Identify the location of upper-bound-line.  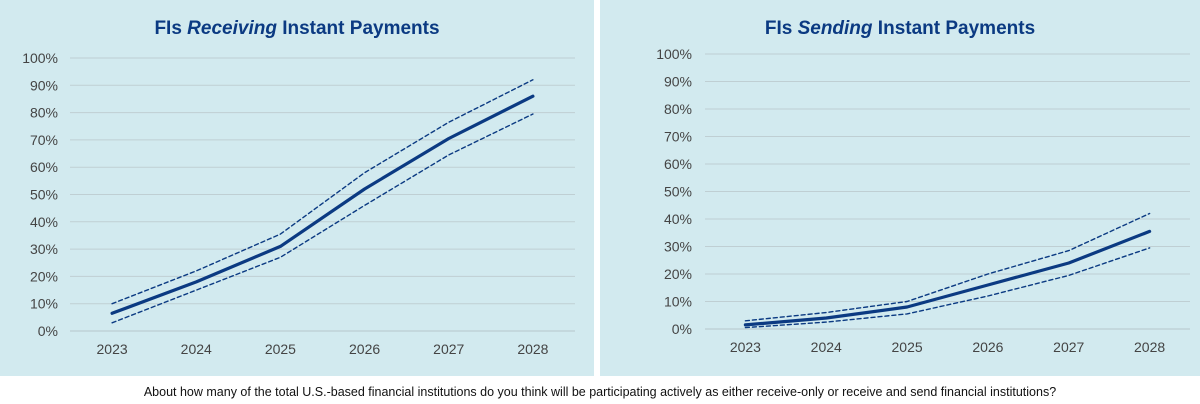
(947, 267).